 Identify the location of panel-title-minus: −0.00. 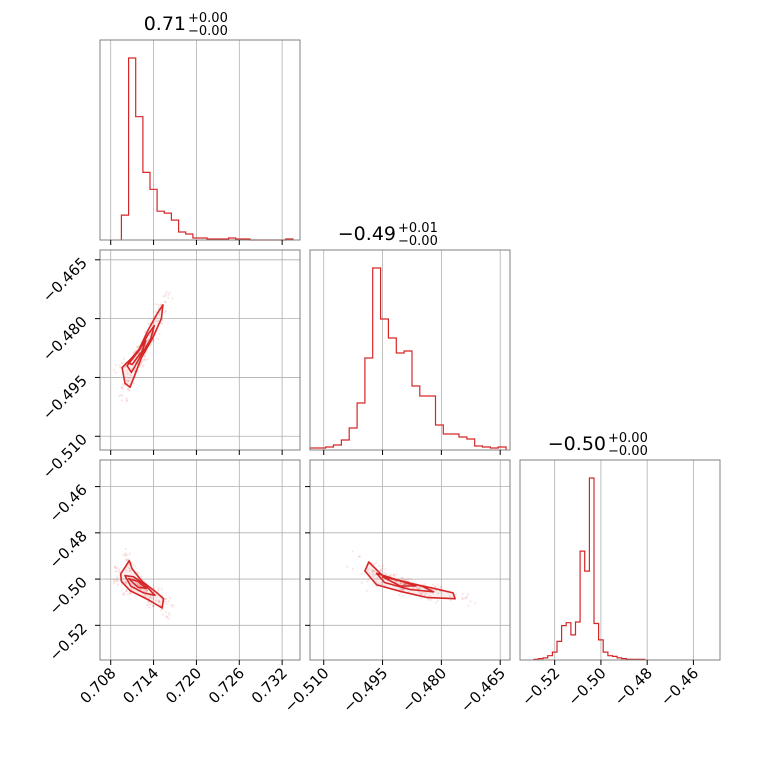
(628, 451).